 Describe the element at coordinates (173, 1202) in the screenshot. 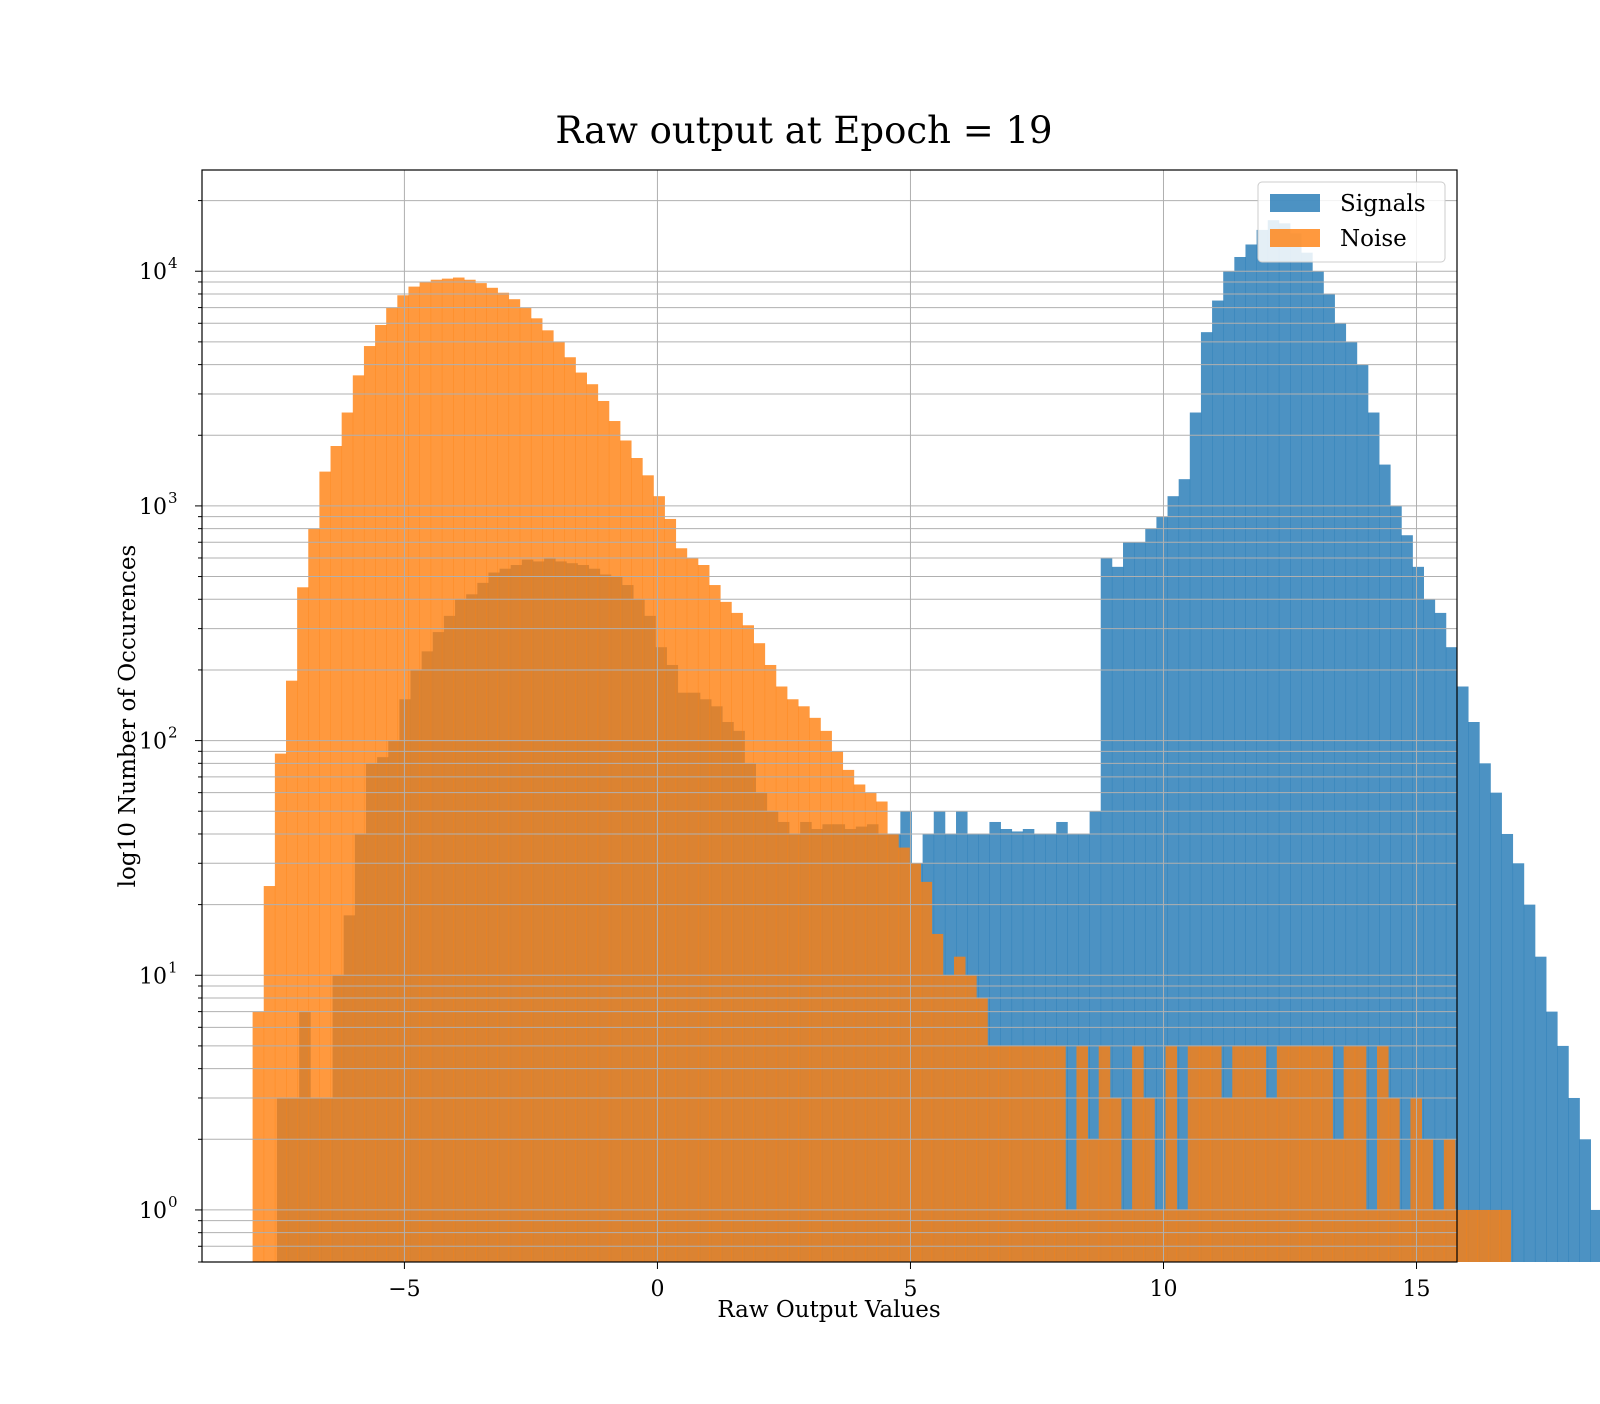

I see `y-tick-exponent: 0` at that location.